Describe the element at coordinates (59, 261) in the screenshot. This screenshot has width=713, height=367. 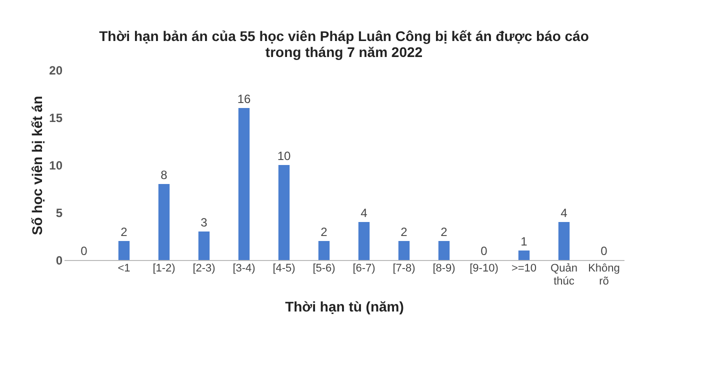
I see `y-tick-label: 0` at that location.